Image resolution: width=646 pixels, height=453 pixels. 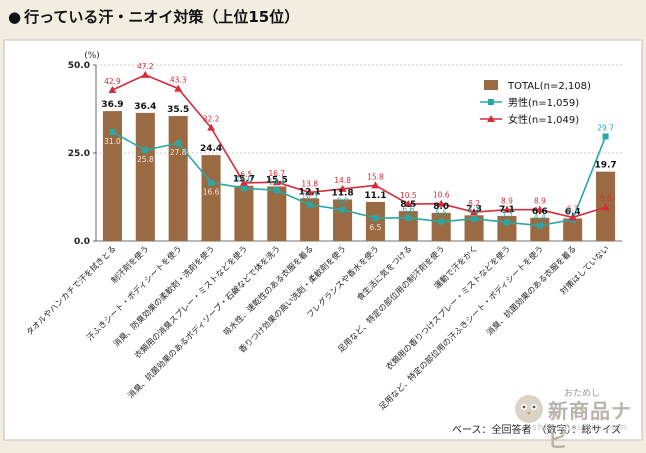 I want to click on legend-swatch-total, so click(x=491, y=85).